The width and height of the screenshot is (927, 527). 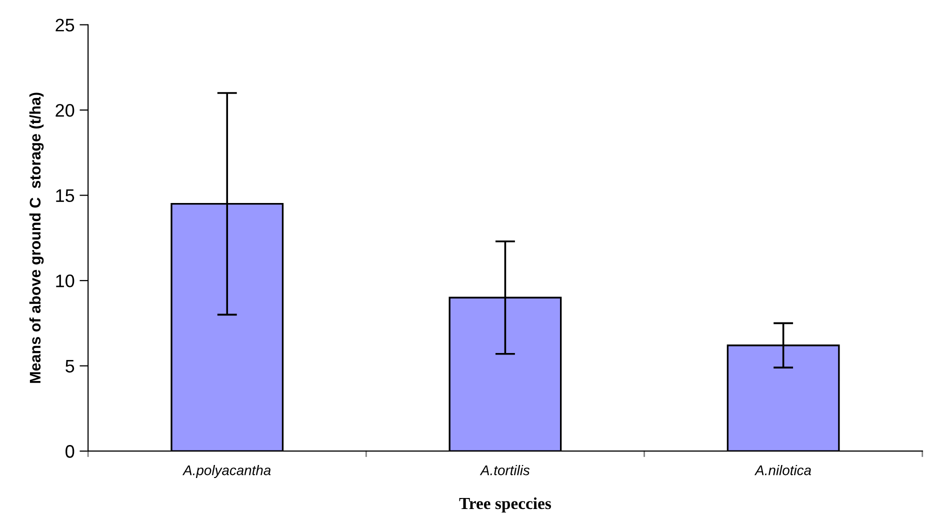 I want to click on y-tick-label: 5, so click(x=70, y=366).